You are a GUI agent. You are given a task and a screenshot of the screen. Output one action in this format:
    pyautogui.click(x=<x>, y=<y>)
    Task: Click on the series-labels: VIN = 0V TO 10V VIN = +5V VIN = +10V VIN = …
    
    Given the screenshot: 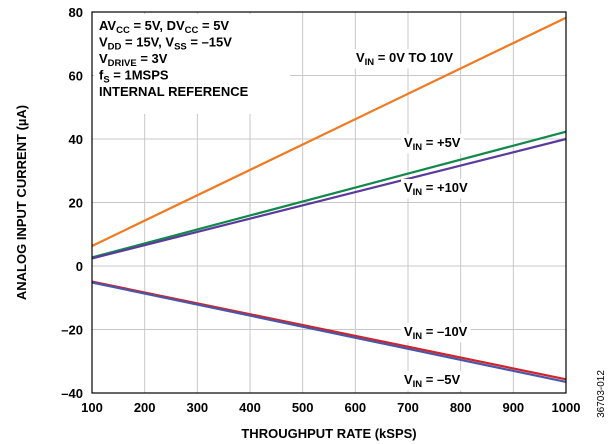 What is the action you would take?
    pyautogui.click(x=412, y=220)
    